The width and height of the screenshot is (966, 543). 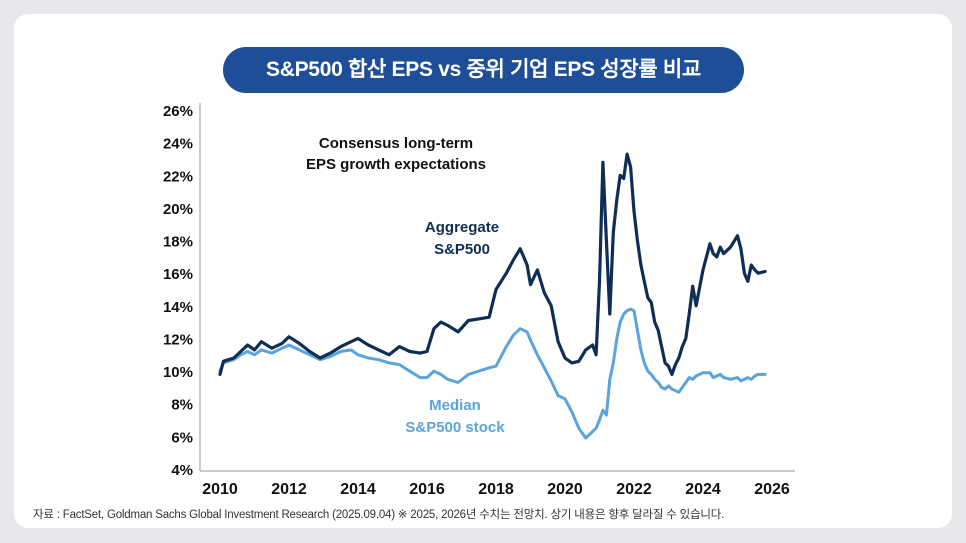 I want to click on x-tick-label: 2022, so click(x=634, y=489).